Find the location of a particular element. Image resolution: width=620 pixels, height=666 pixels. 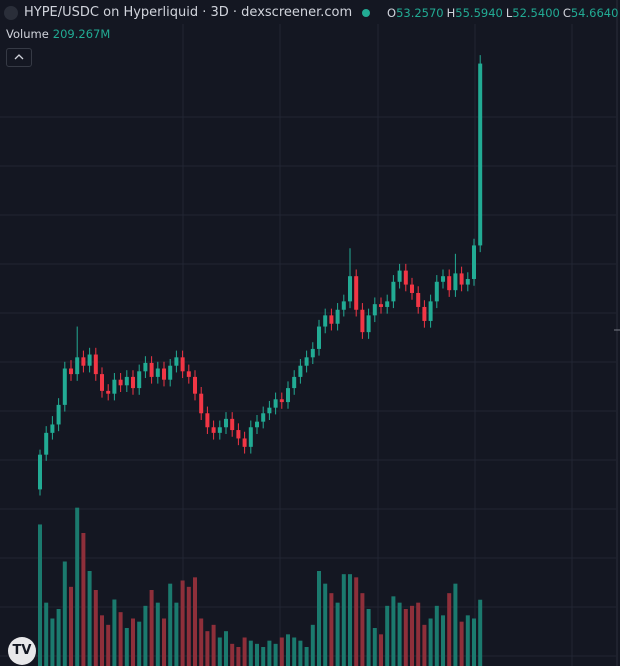

volume-name: Volume is located at coordinates (27, 34).